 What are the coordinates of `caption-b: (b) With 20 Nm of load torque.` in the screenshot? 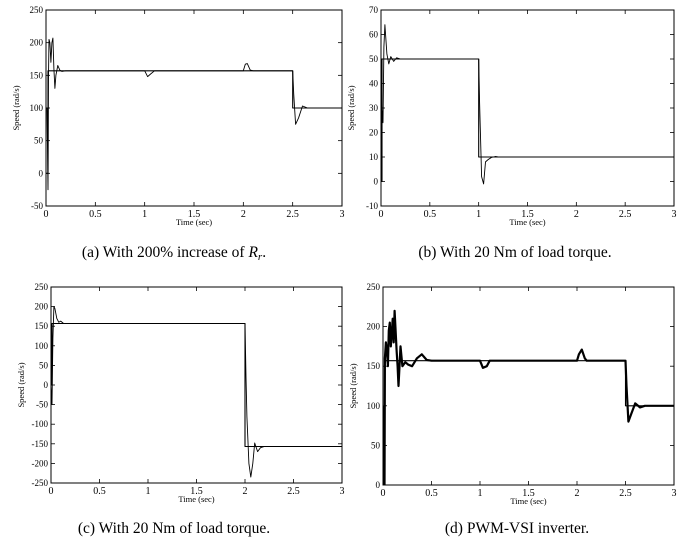 It's located at (515, 252).